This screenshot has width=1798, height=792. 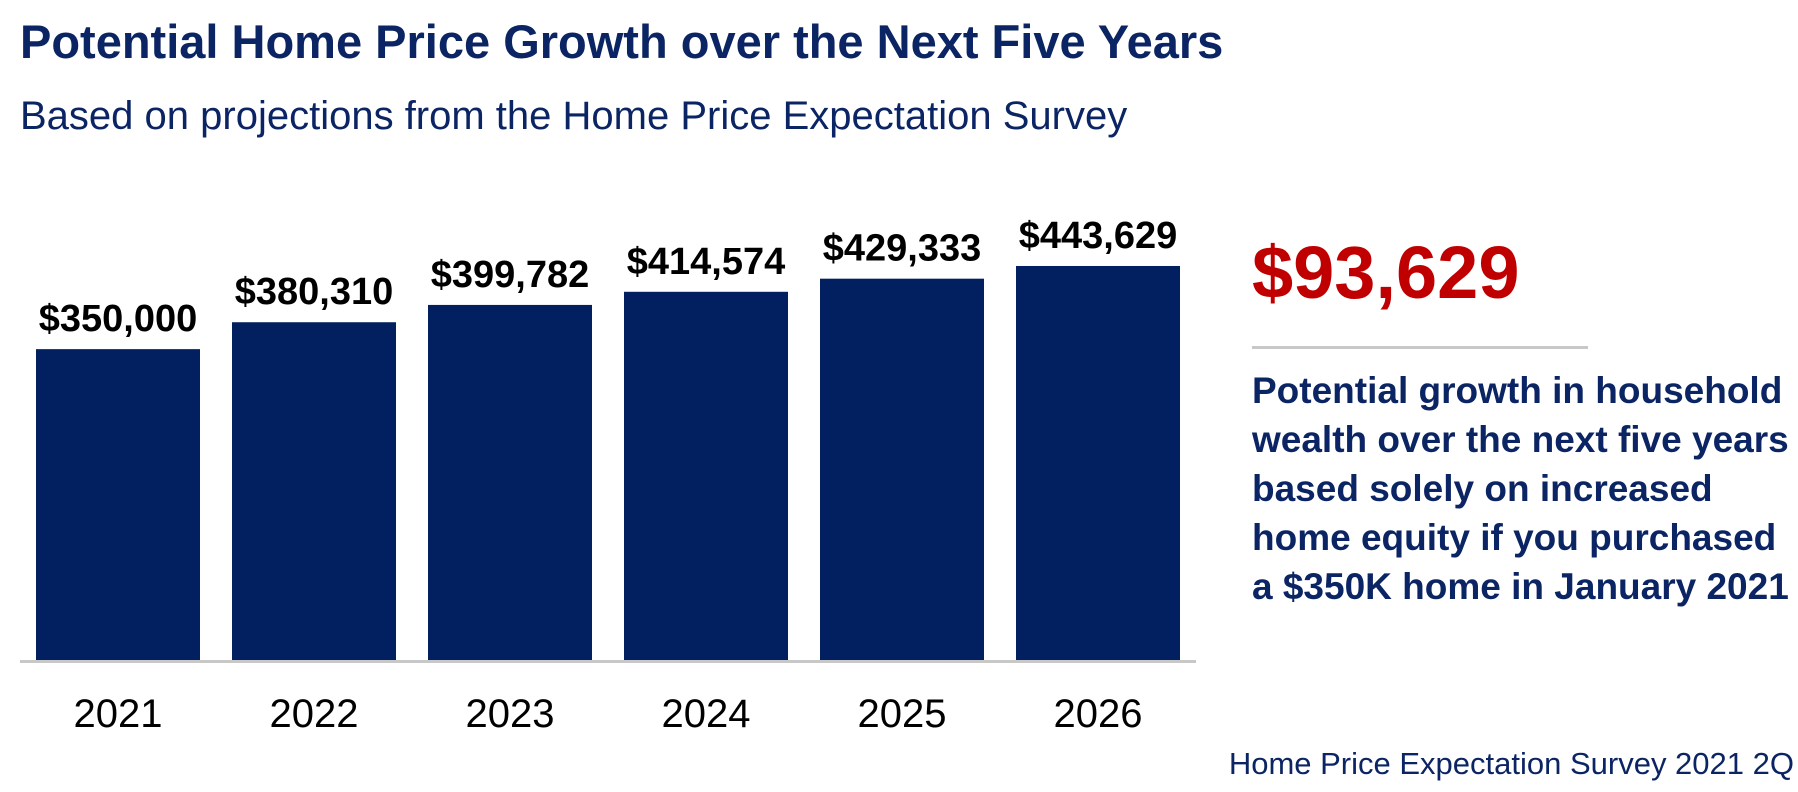 I want to click on callout-divider, so click(x=1420, y=347).